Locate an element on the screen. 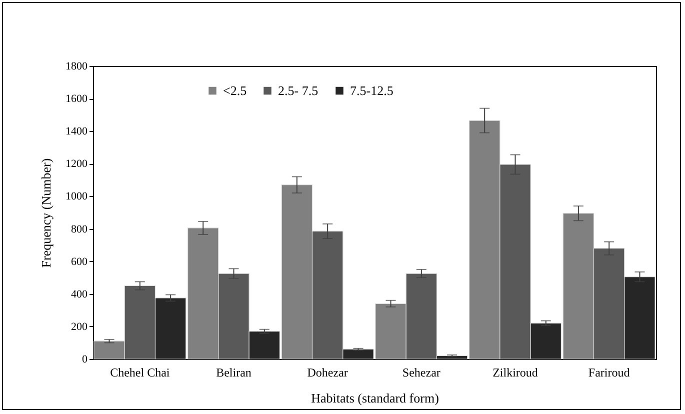 The image size is (685, 414). legend-label: <2.5 is located at coordinates (235, 90).